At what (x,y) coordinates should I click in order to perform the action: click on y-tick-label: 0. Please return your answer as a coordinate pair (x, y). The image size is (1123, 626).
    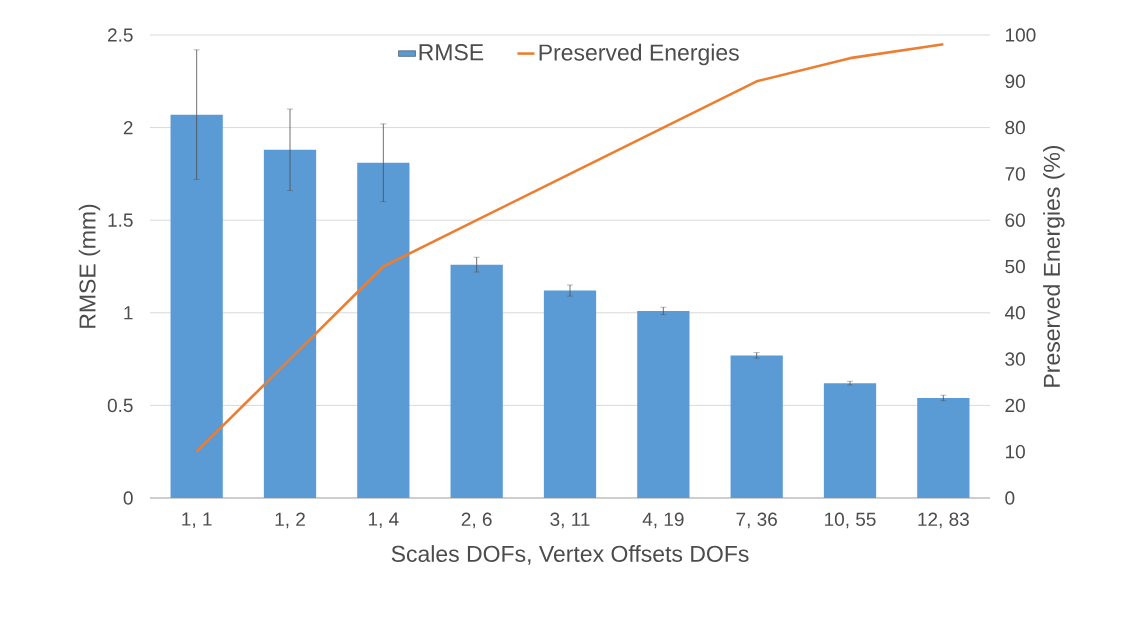
    Looking at the image, I should click on (128, 498).